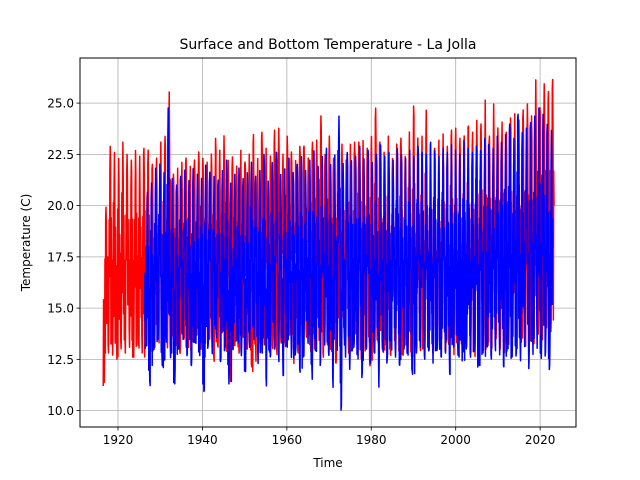  What do you see at coordinates (455, 440) in the screenshot?
I see `x-tick-label: 2000` at bounding box center [455, 440].